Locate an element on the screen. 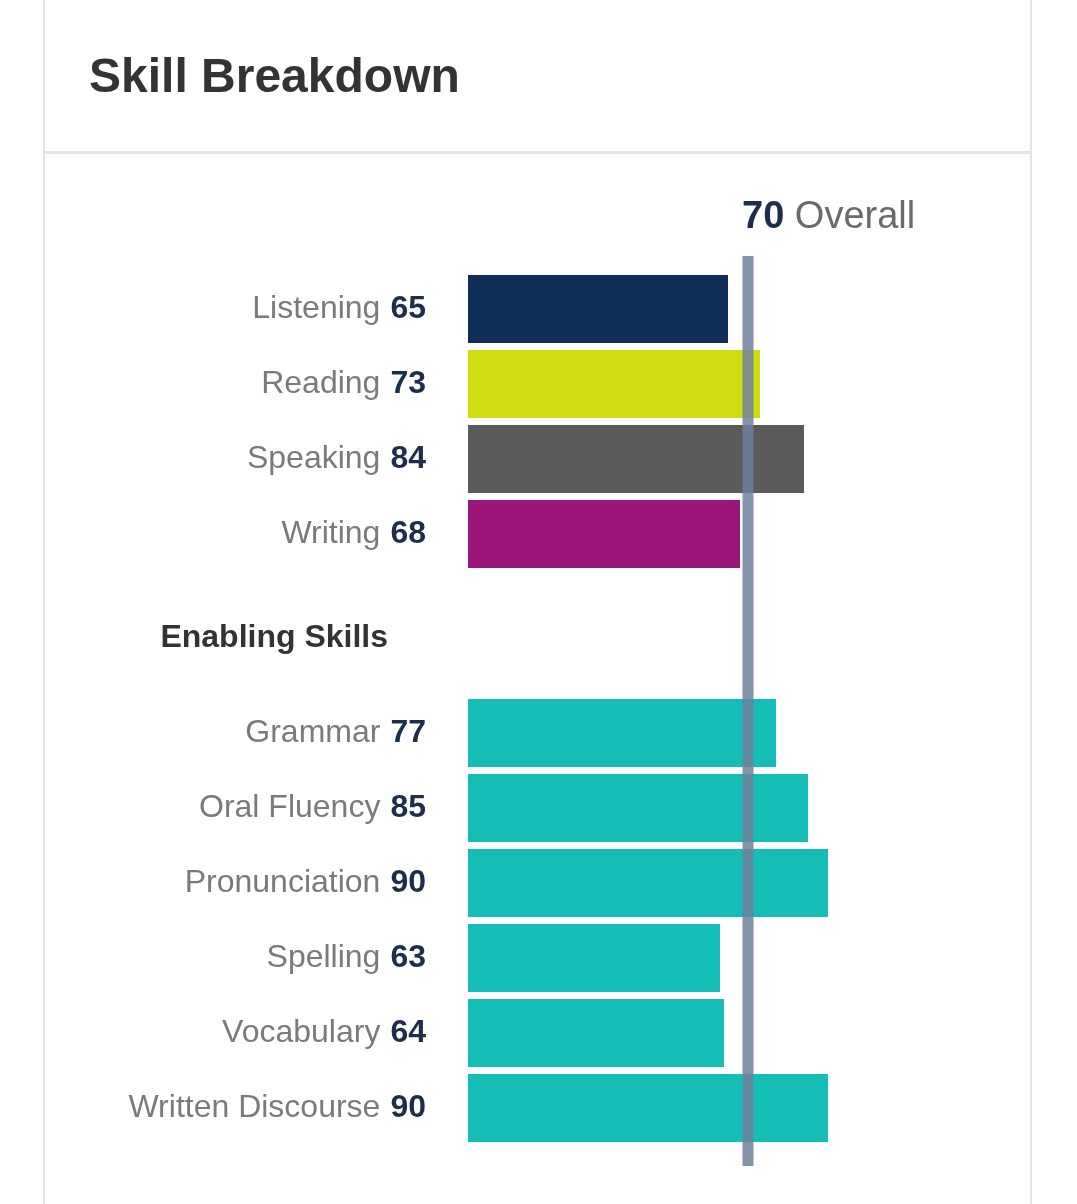 Image resolution: width=1077 pixels, height=1204 pixels. data-label: 73 is located at coordinates (408, 381).